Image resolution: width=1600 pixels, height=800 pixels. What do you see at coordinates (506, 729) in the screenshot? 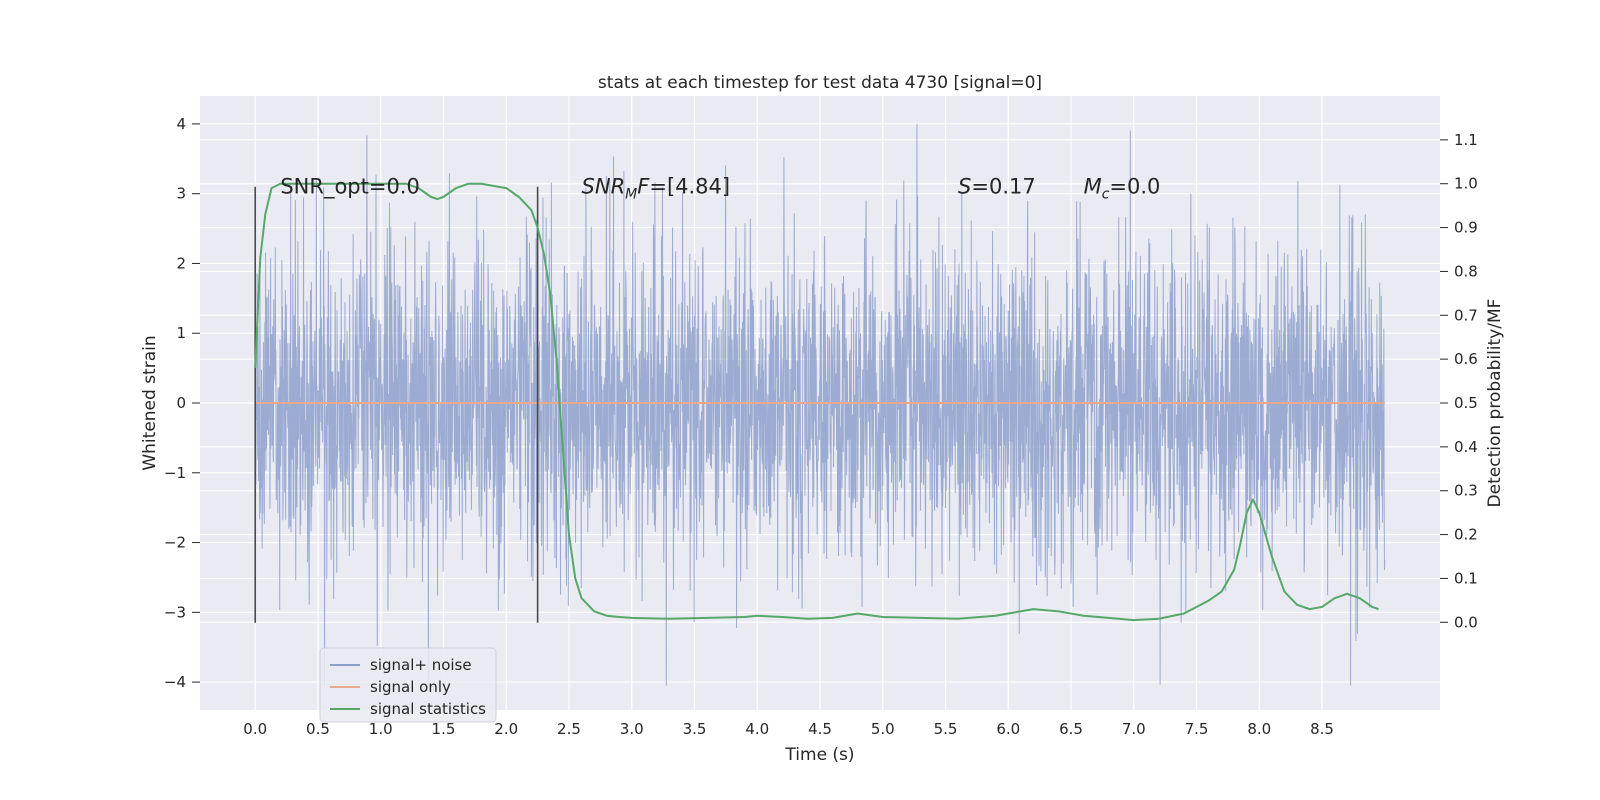
I see `x-tick-label: 2.0` at bounding box center [506, 729].